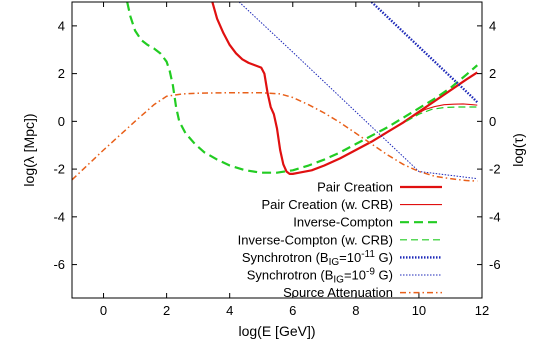  I want to click on y-tick-label: -4, so click(59, 216).